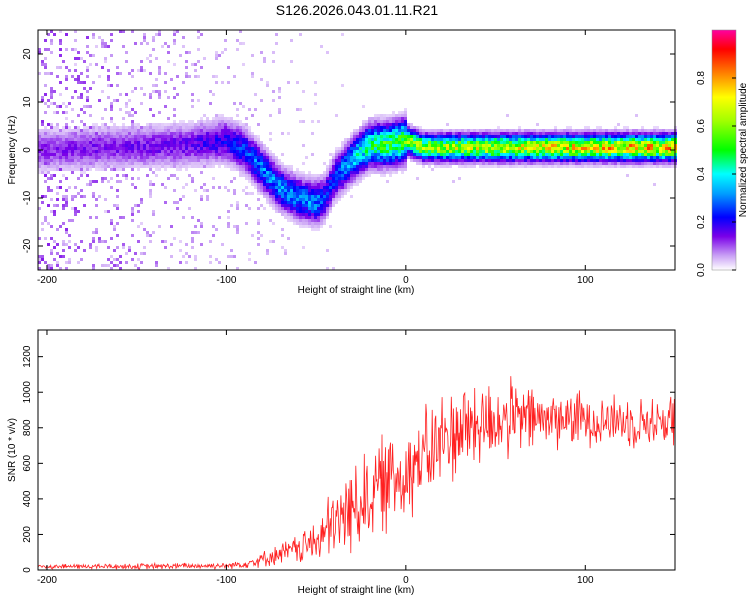  I want to click on y-tick-label: 800, so click(27, 427).